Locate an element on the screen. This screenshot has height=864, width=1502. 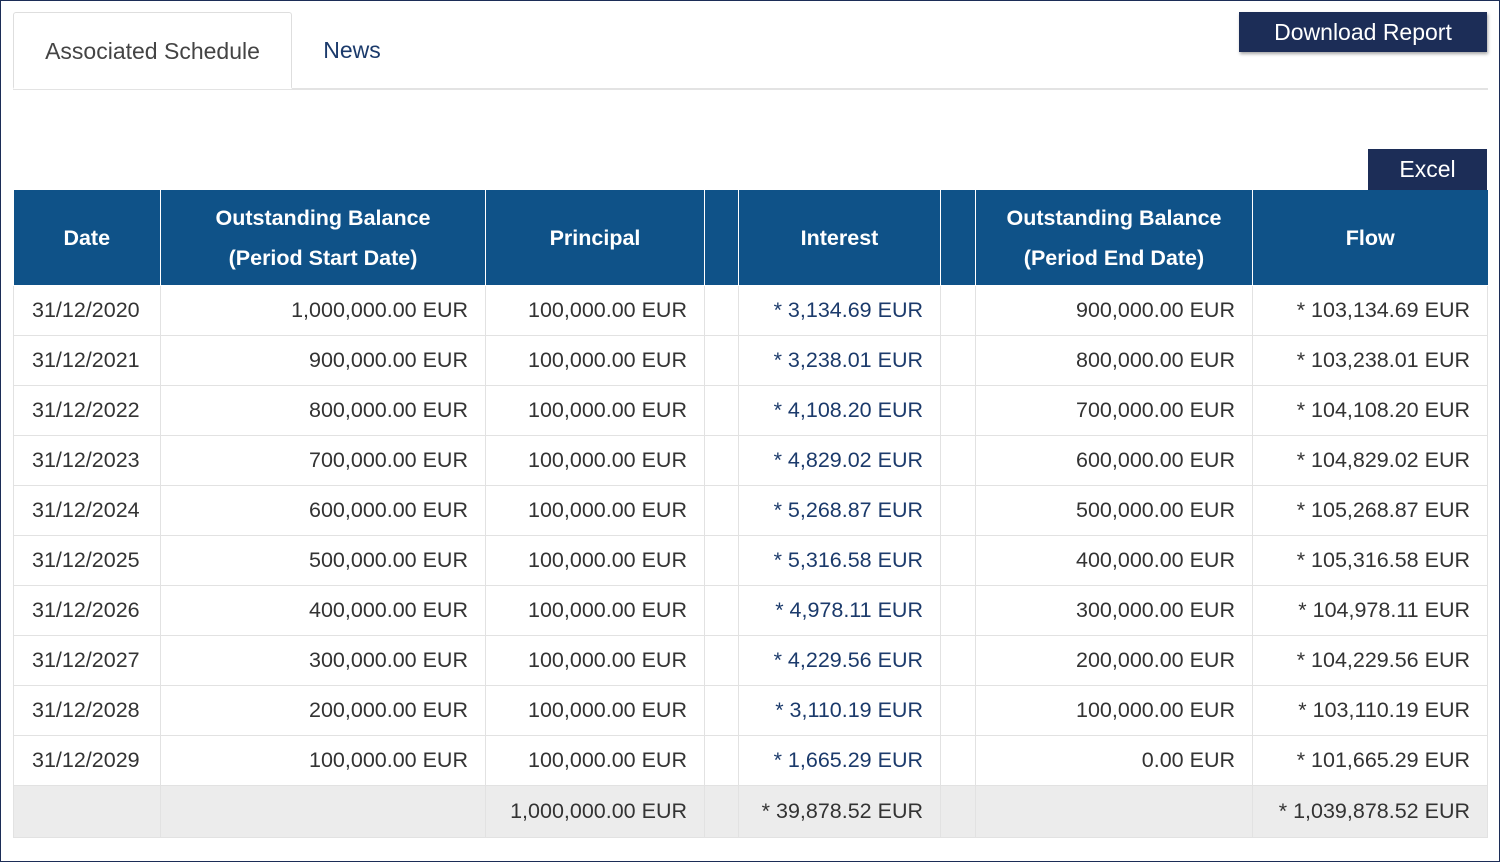
cell-date: 31/12/2026 is located at coordinates (87, 610).